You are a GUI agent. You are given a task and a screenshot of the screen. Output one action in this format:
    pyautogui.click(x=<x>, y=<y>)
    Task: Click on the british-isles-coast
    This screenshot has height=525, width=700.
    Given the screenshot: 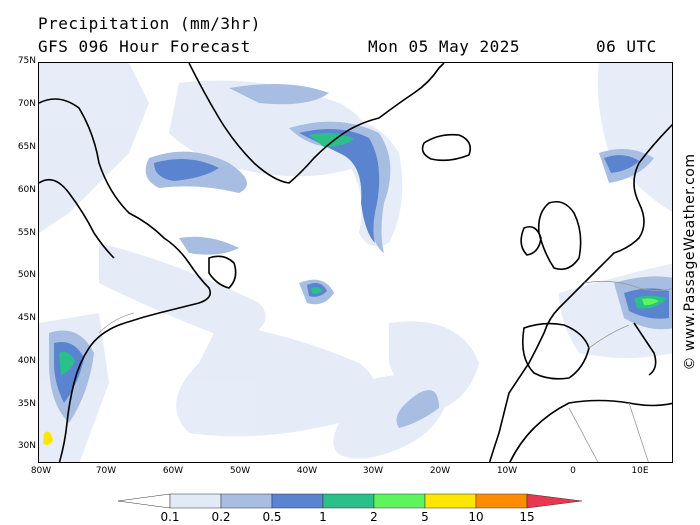 What is the action you would take?
    pyautogui.click(x=559, y=235)
    